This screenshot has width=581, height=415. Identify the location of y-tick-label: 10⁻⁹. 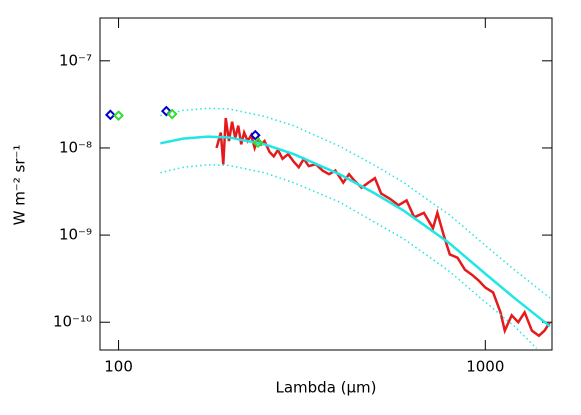
(75, 235).